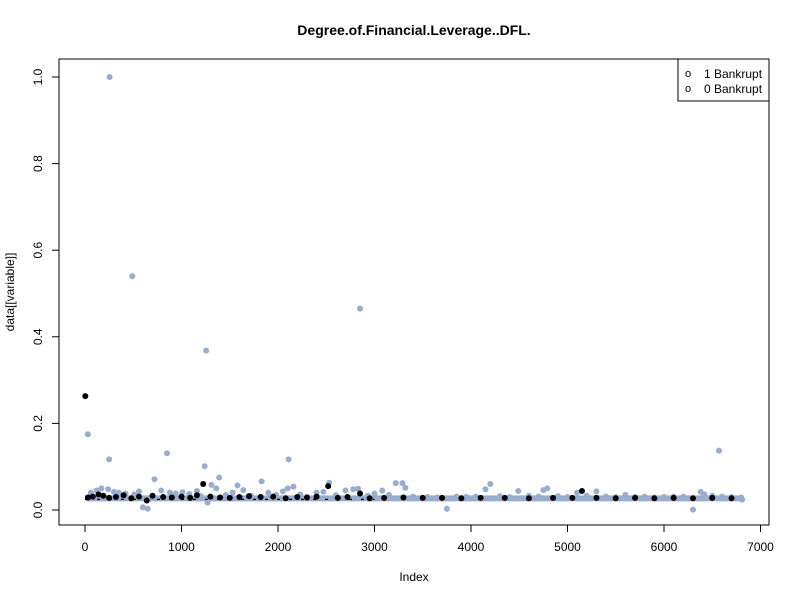 This screenshot has width=800, height=600. I want to click on x-tick-label: 0, so click(85, 547).